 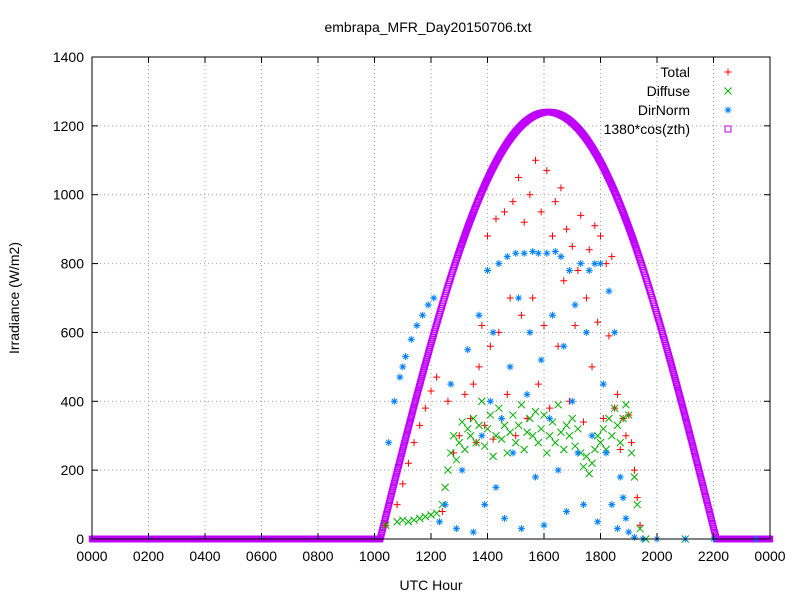 I want to click on y-tick-label: 1000, so click(x=68, y=195).